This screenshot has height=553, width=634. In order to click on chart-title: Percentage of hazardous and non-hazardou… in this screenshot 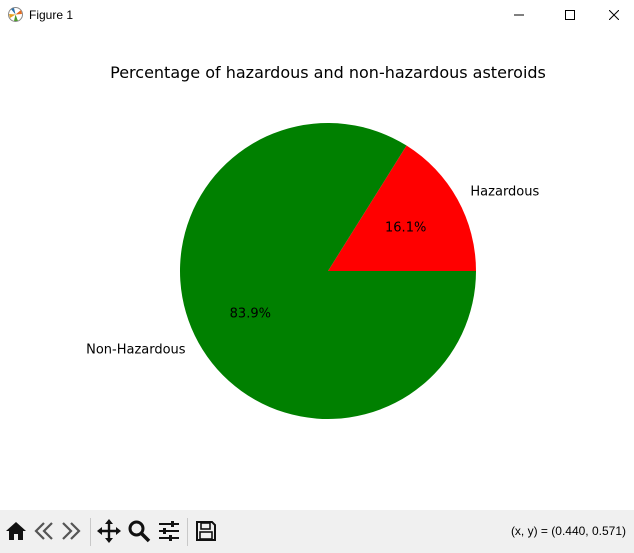, I will do `click(328, 72)`.